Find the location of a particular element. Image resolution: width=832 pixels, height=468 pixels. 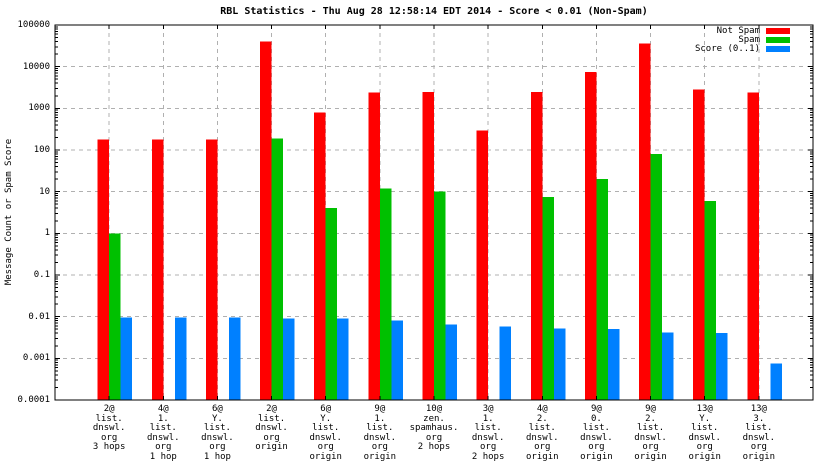

y-tick-label: 0.001 is located at coordinates (36, 358).